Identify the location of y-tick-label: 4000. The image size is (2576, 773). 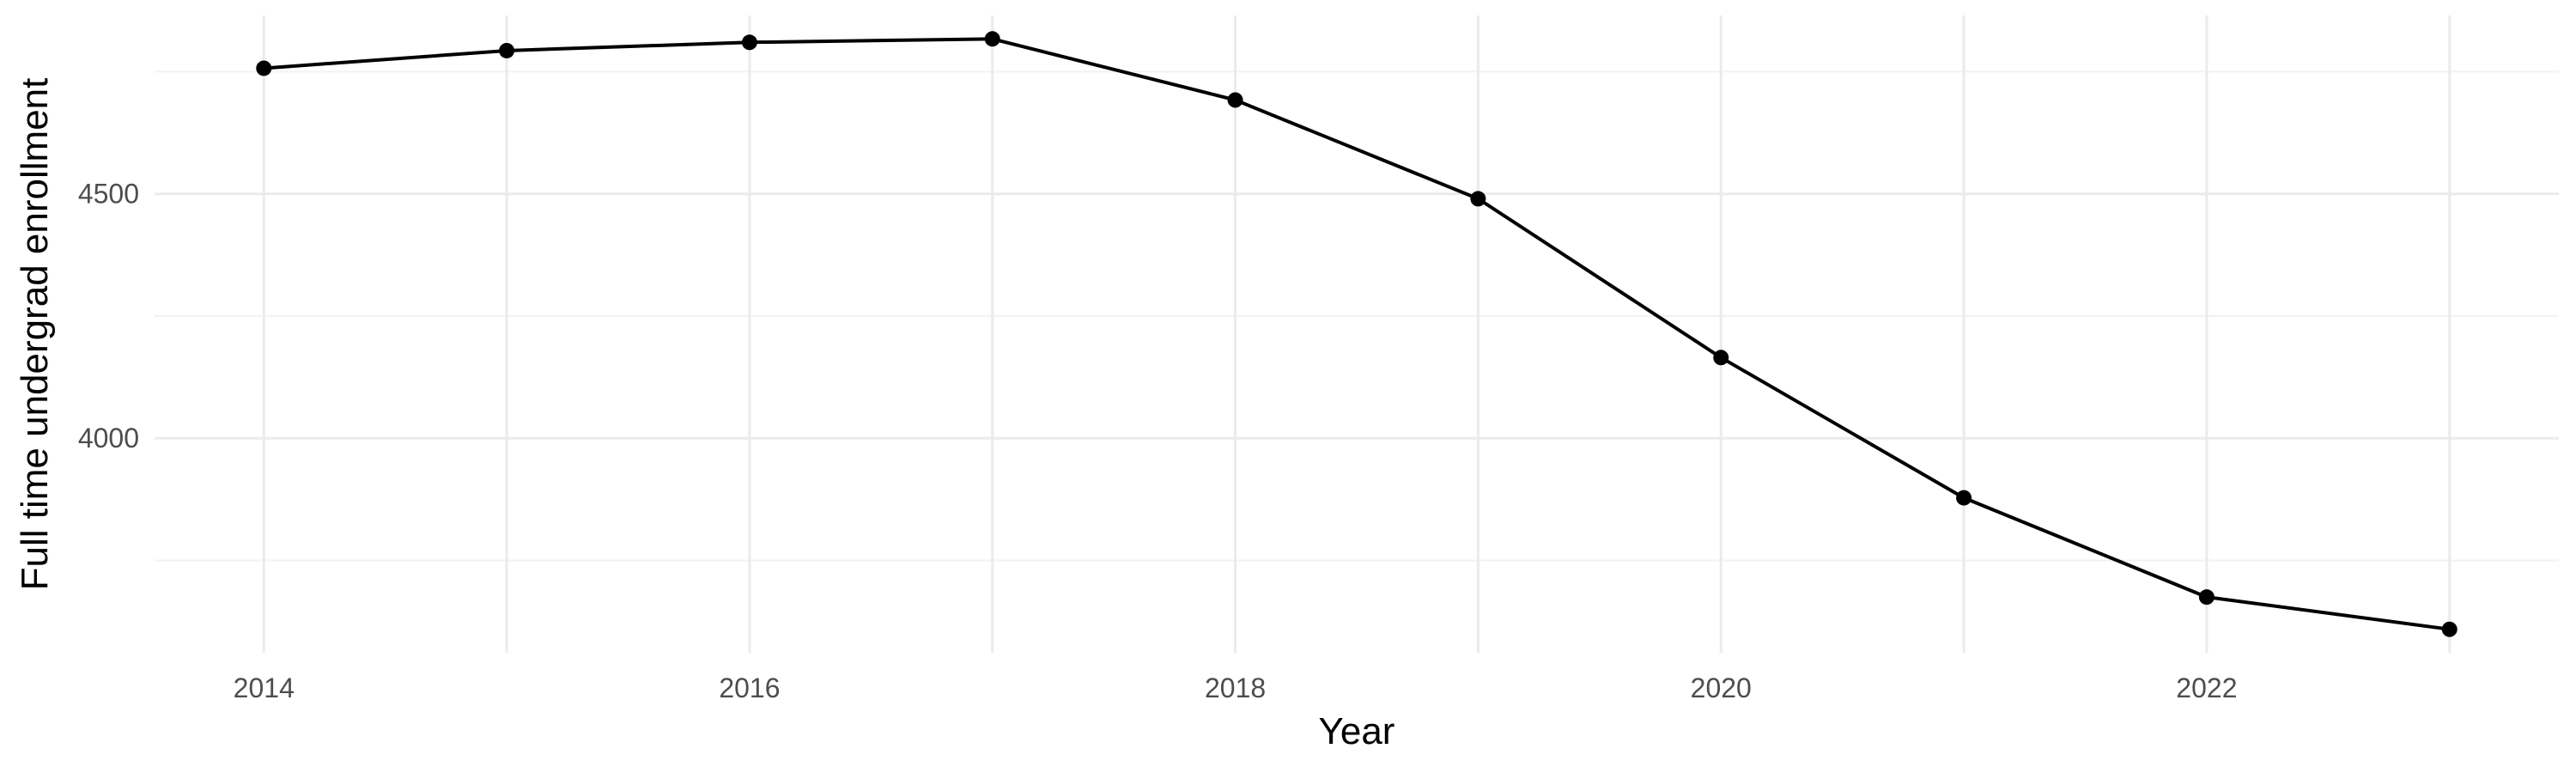
(109, 438).